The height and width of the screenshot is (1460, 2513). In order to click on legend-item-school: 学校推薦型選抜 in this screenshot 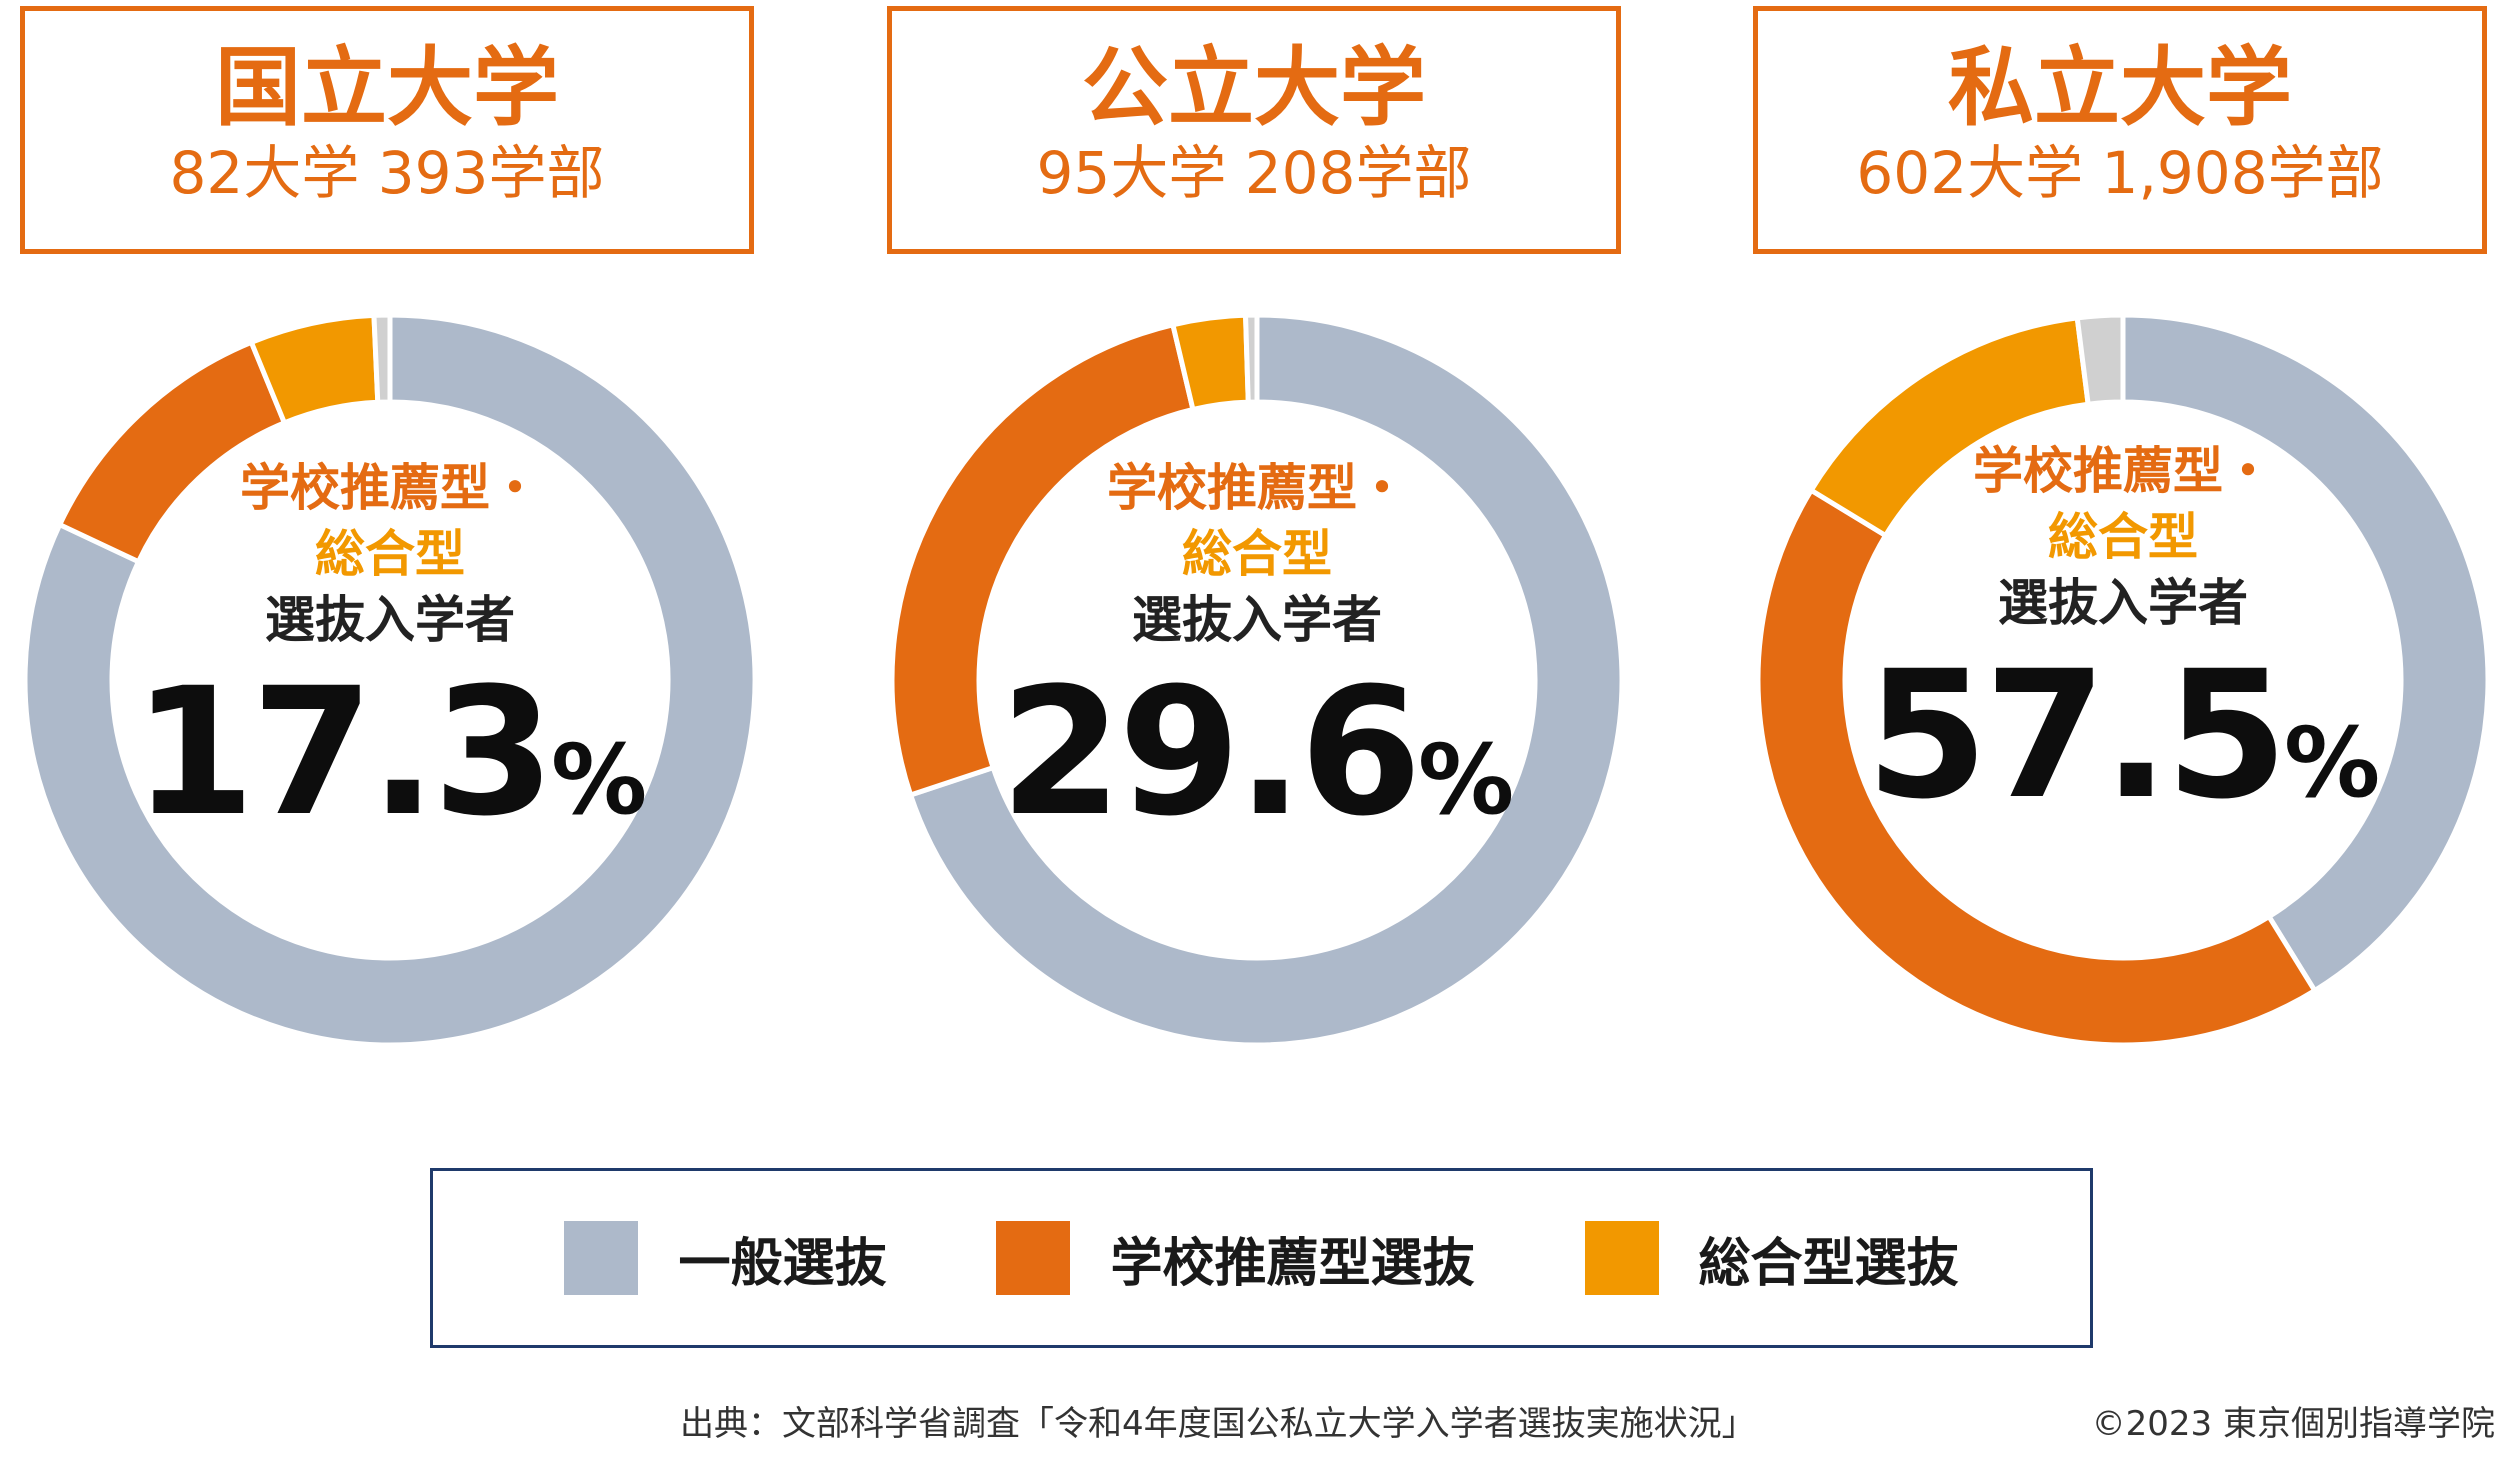, I will do `click(1235, 1258)`.